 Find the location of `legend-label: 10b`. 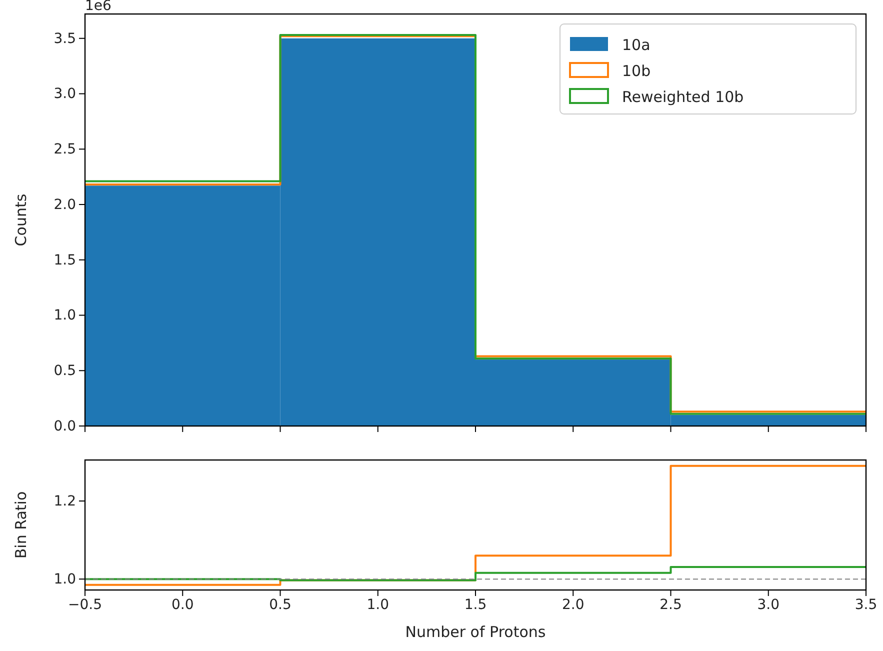

legend-label: 10b is located at coordinates (636, 71).